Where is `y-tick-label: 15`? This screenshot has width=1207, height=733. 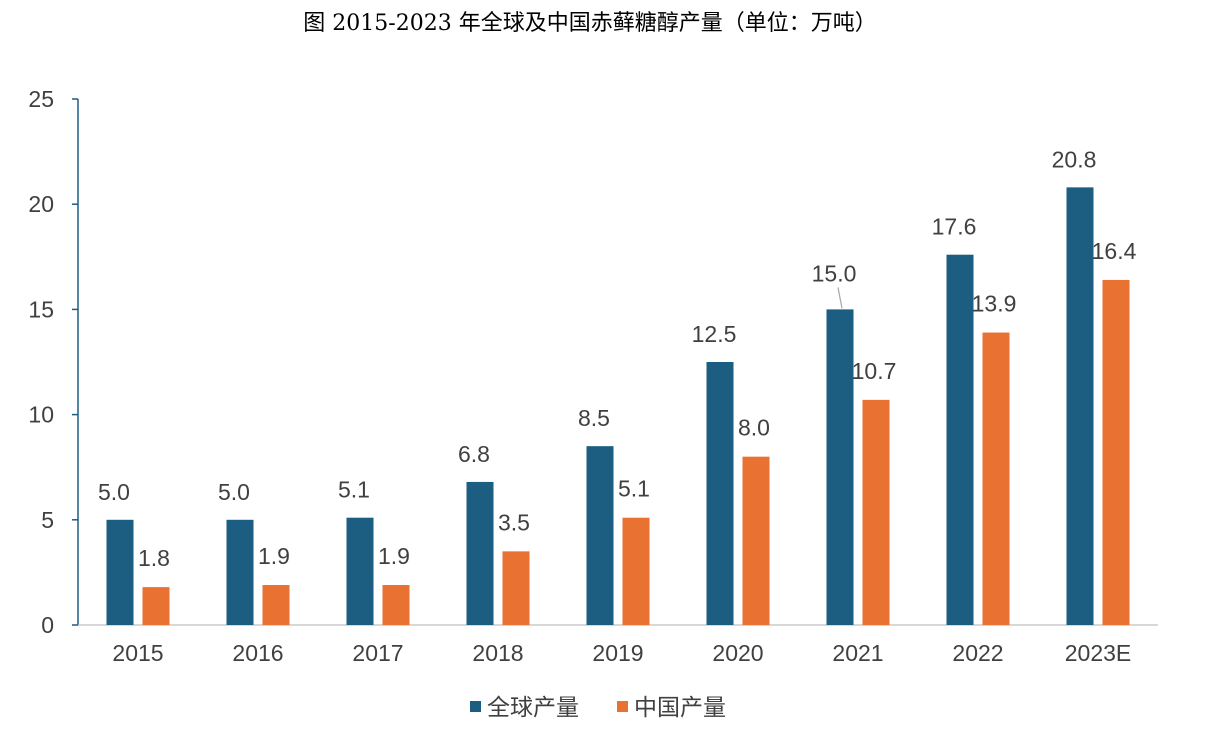
y-tick-label: 15 is located at coordinates (41, 309).